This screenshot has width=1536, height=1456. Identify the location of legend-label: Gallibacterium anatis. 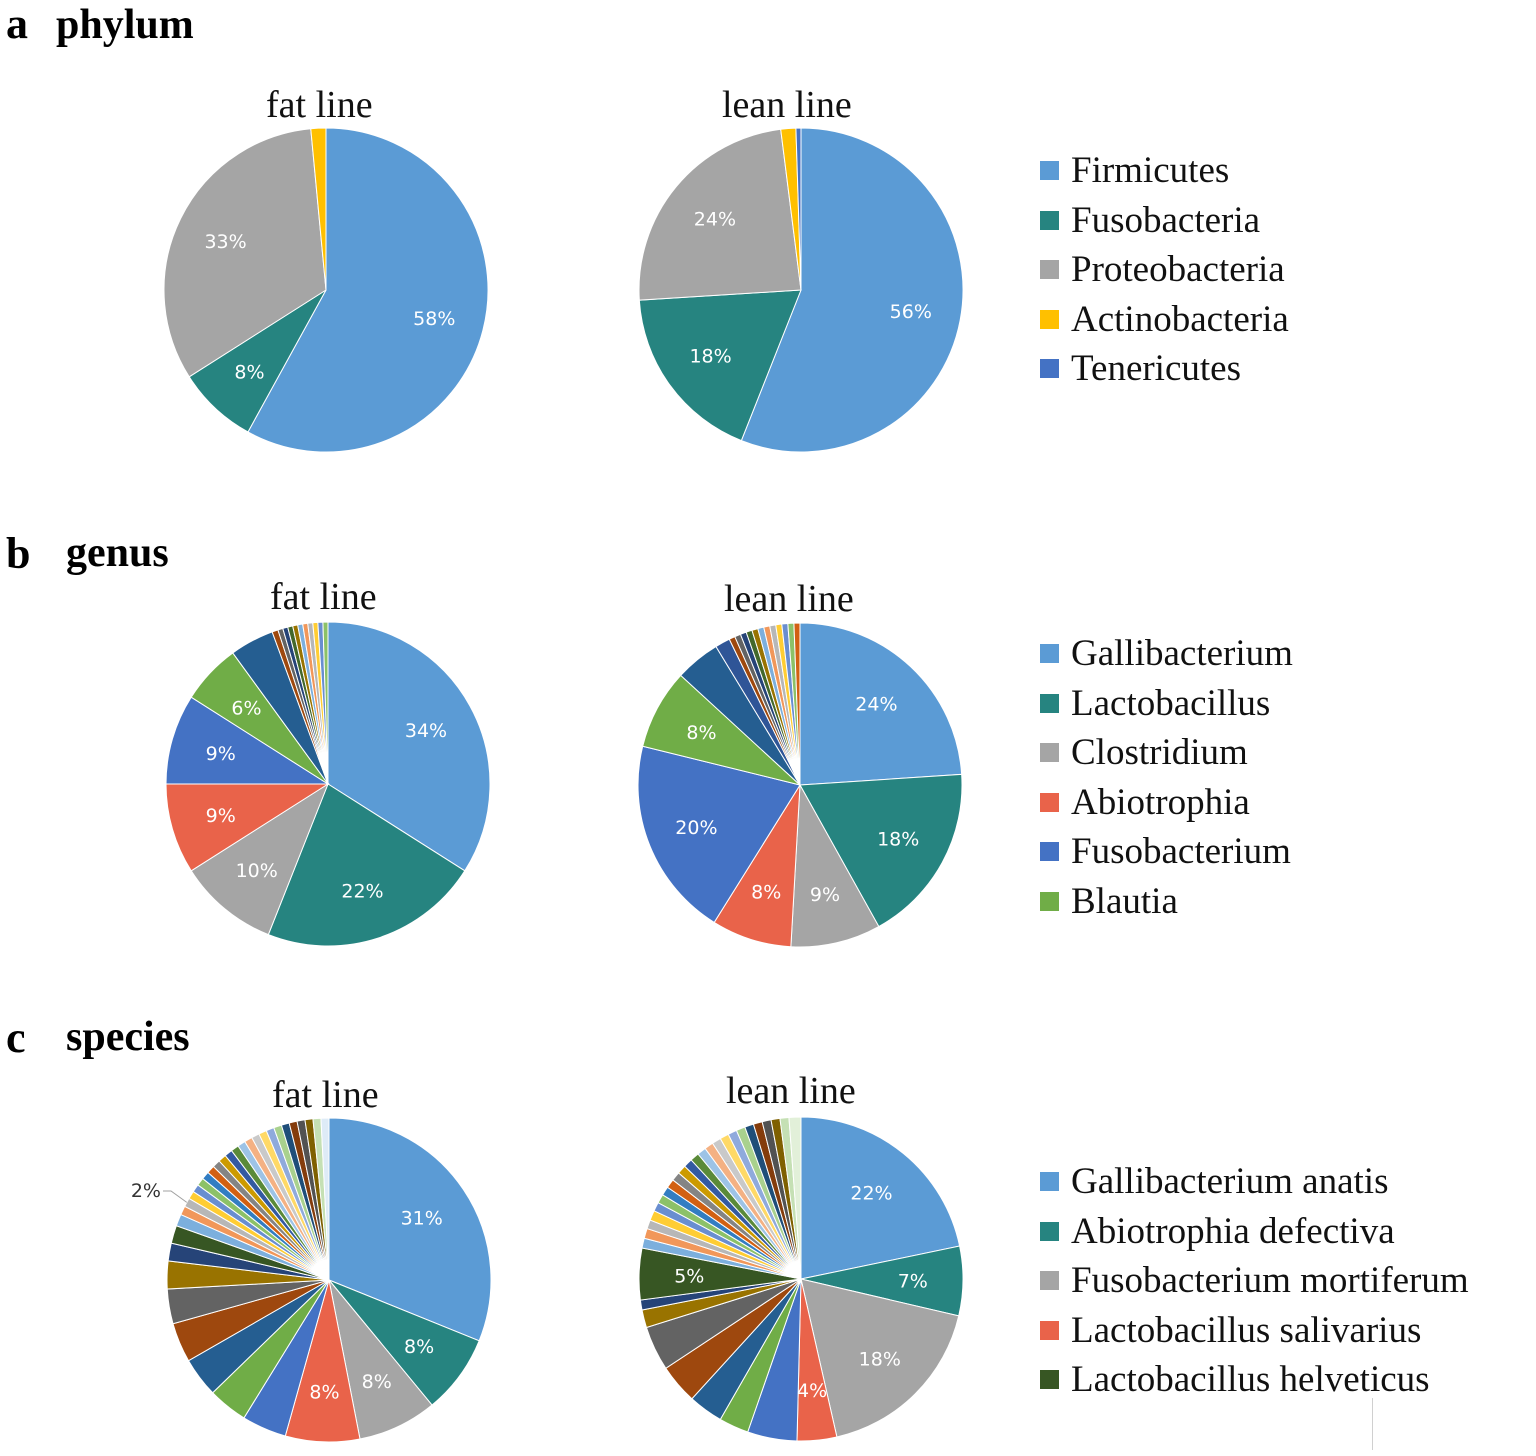
(1230, 1182).